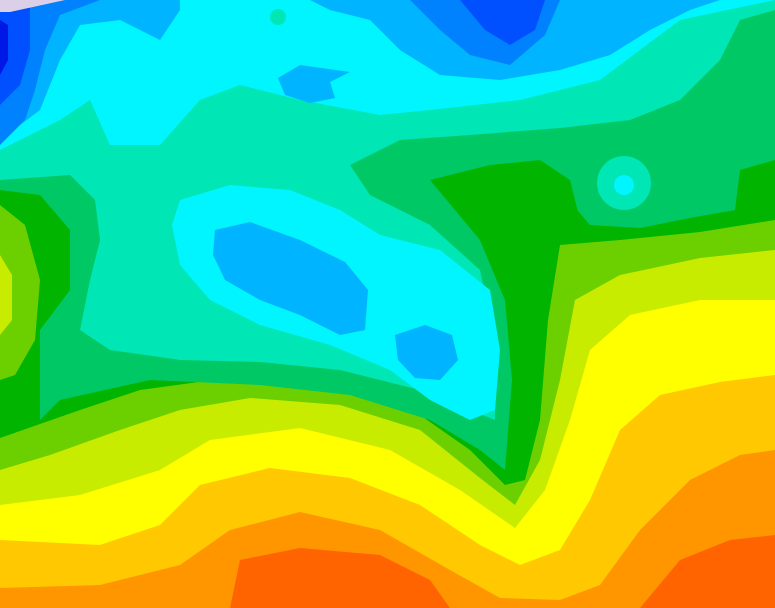 Image resolution: width=775 pixels, height=608 pixels. What do you see at coordinates (340, 578) in the screenshot?
I see `band-red-bottom-center` at bounding box center [340, 578].